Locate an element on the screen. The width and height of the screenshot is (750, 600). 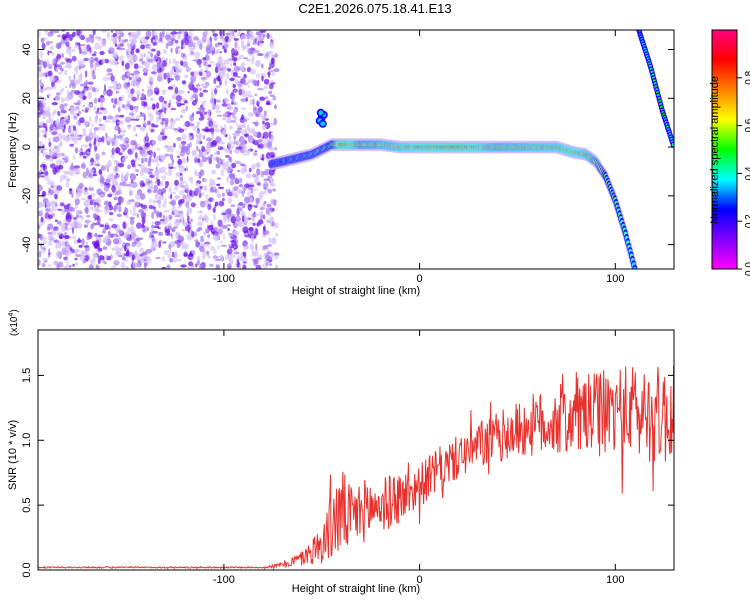
colorbar-tick-label: 0.2 is located at coordinates (747, 221).